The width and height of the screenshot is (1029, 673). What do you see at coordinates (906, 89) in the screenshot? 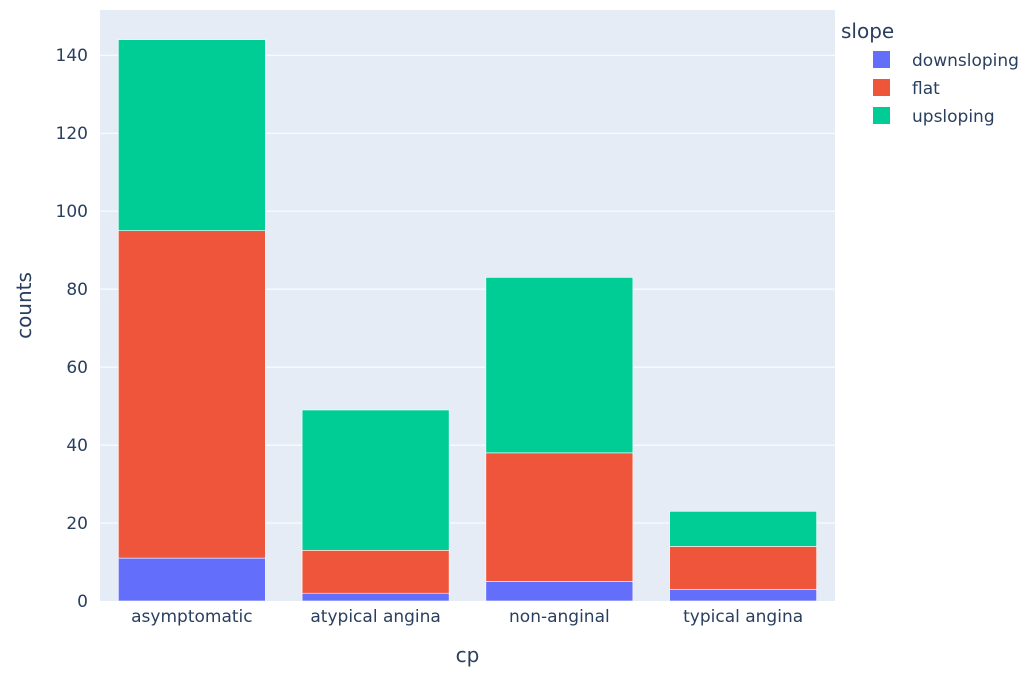
I see `legend-item-flat: flat` at bounding box center [906, 89].